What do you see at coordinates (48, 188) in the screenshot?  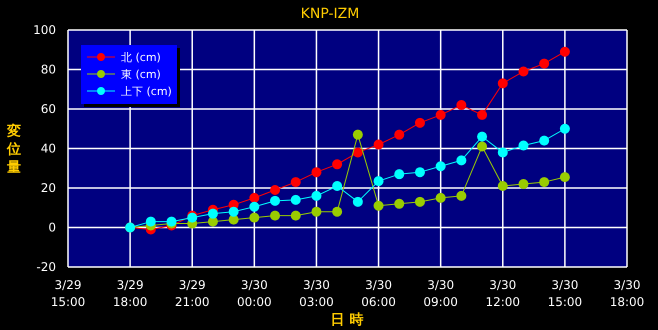 I see `y-tick-label: 20` at bounding box center [48, 188].